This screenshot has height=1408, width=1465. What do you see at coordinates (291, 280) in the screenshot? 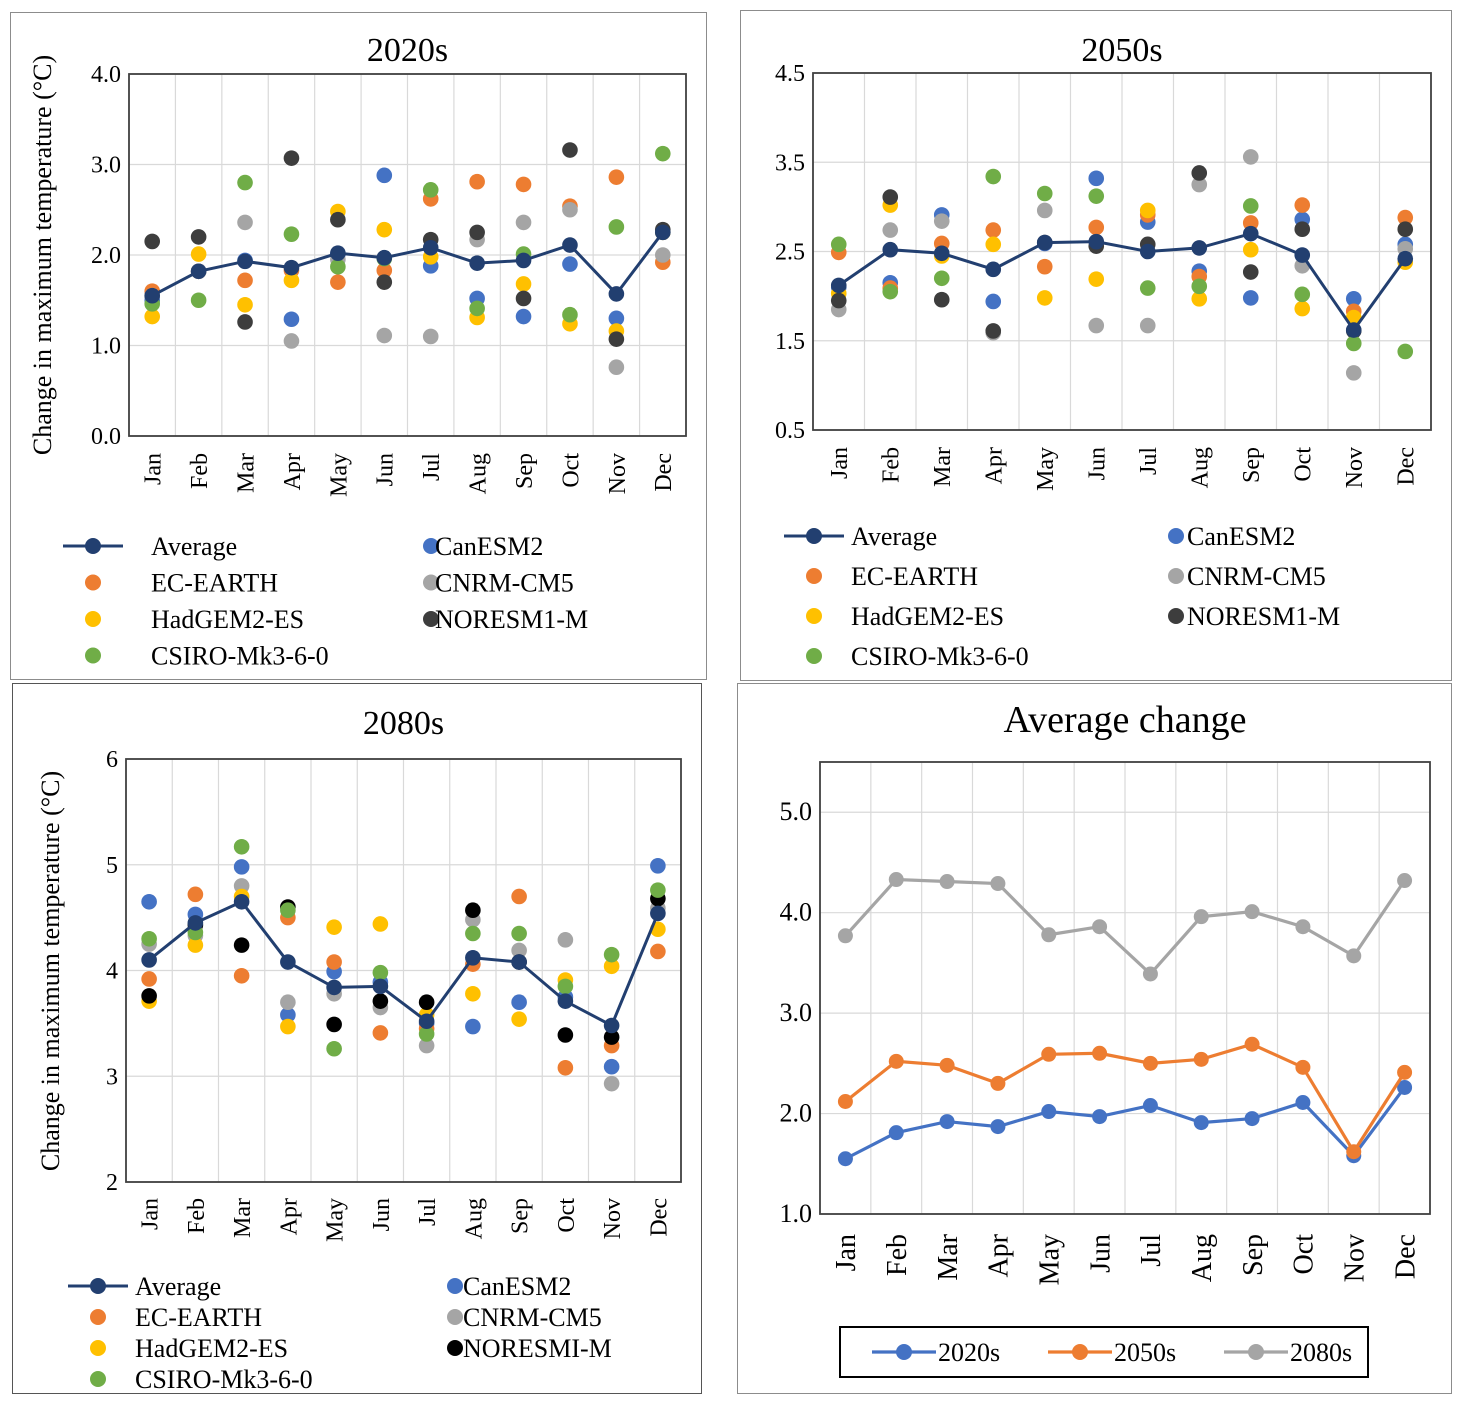
I see `point-hadgem2-es-apr` at bounding box center [291, 280].